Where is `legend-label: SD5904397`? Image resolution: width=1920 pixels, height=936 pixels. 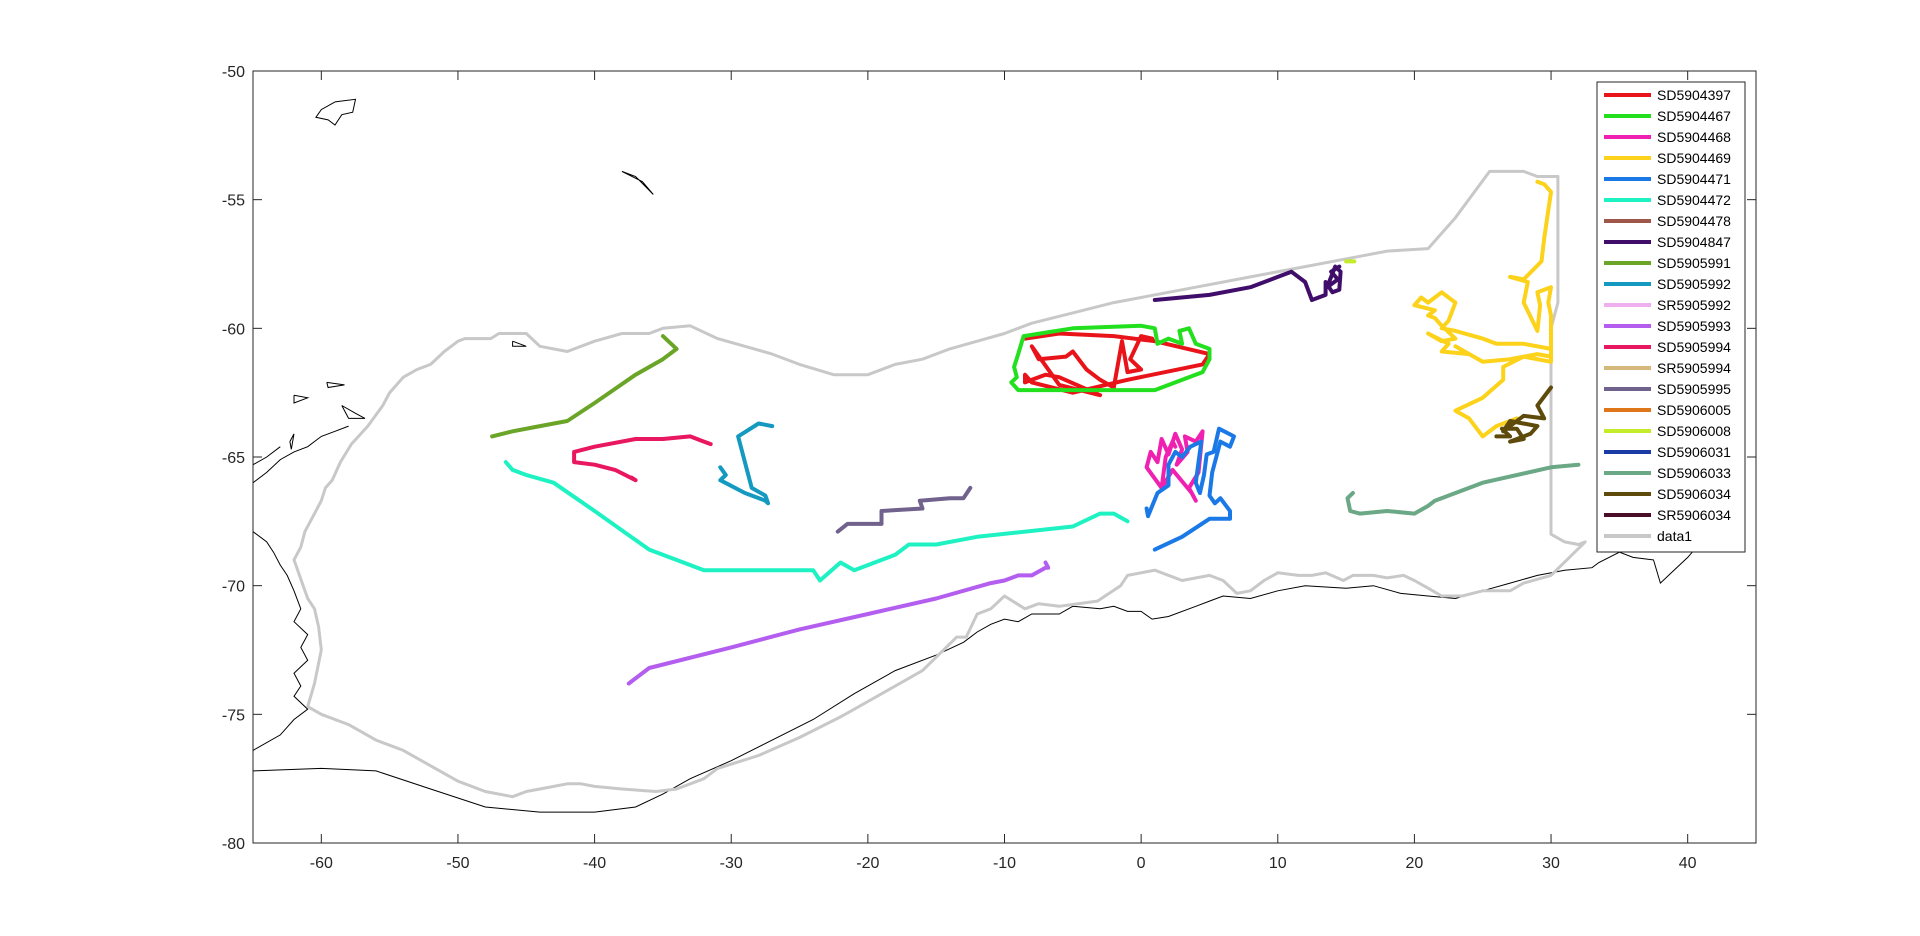 legend-label: SD5904397 is located at coordinates (1694, 95).